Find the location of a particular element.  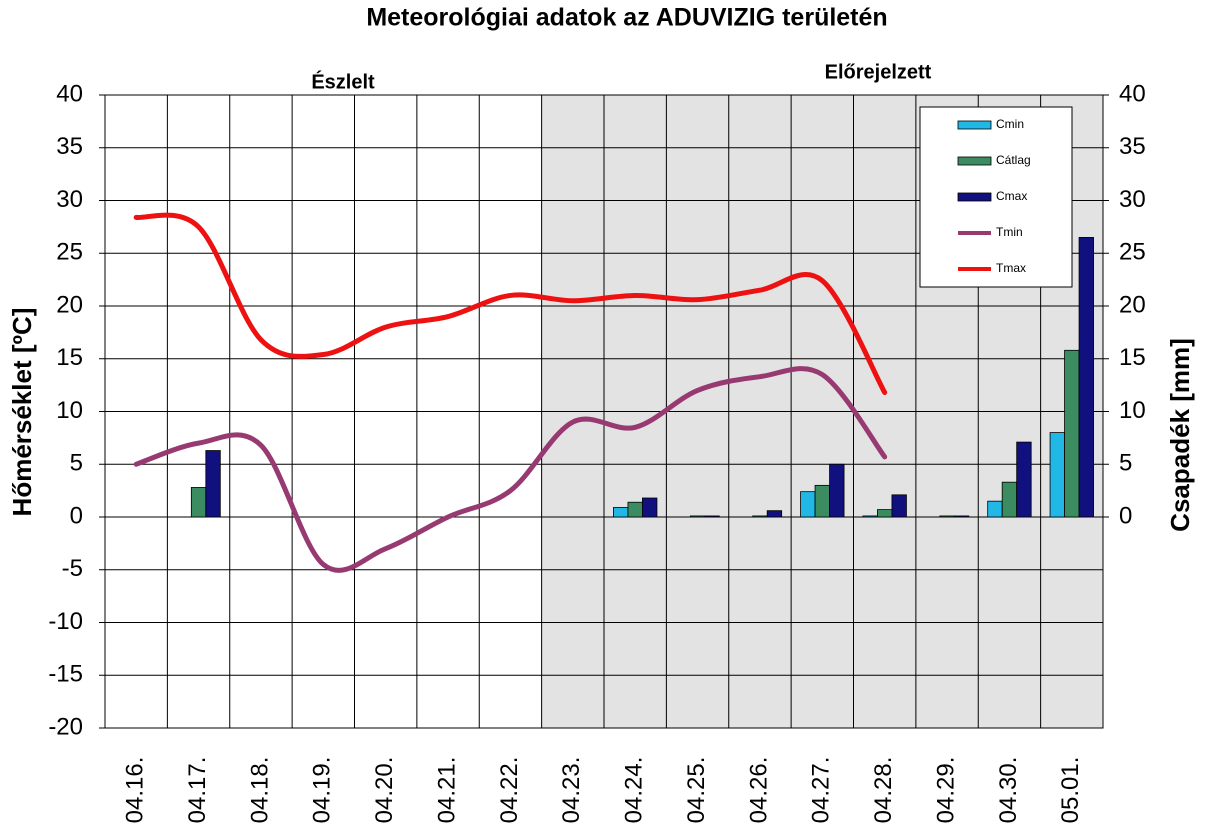

annotation: Előrejelzett is located at coordinates (878, 72).